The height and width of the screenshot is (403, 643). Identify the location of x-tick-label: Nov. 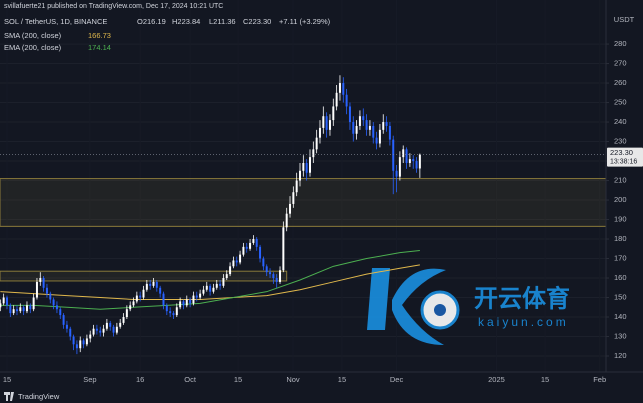
(293, 379).